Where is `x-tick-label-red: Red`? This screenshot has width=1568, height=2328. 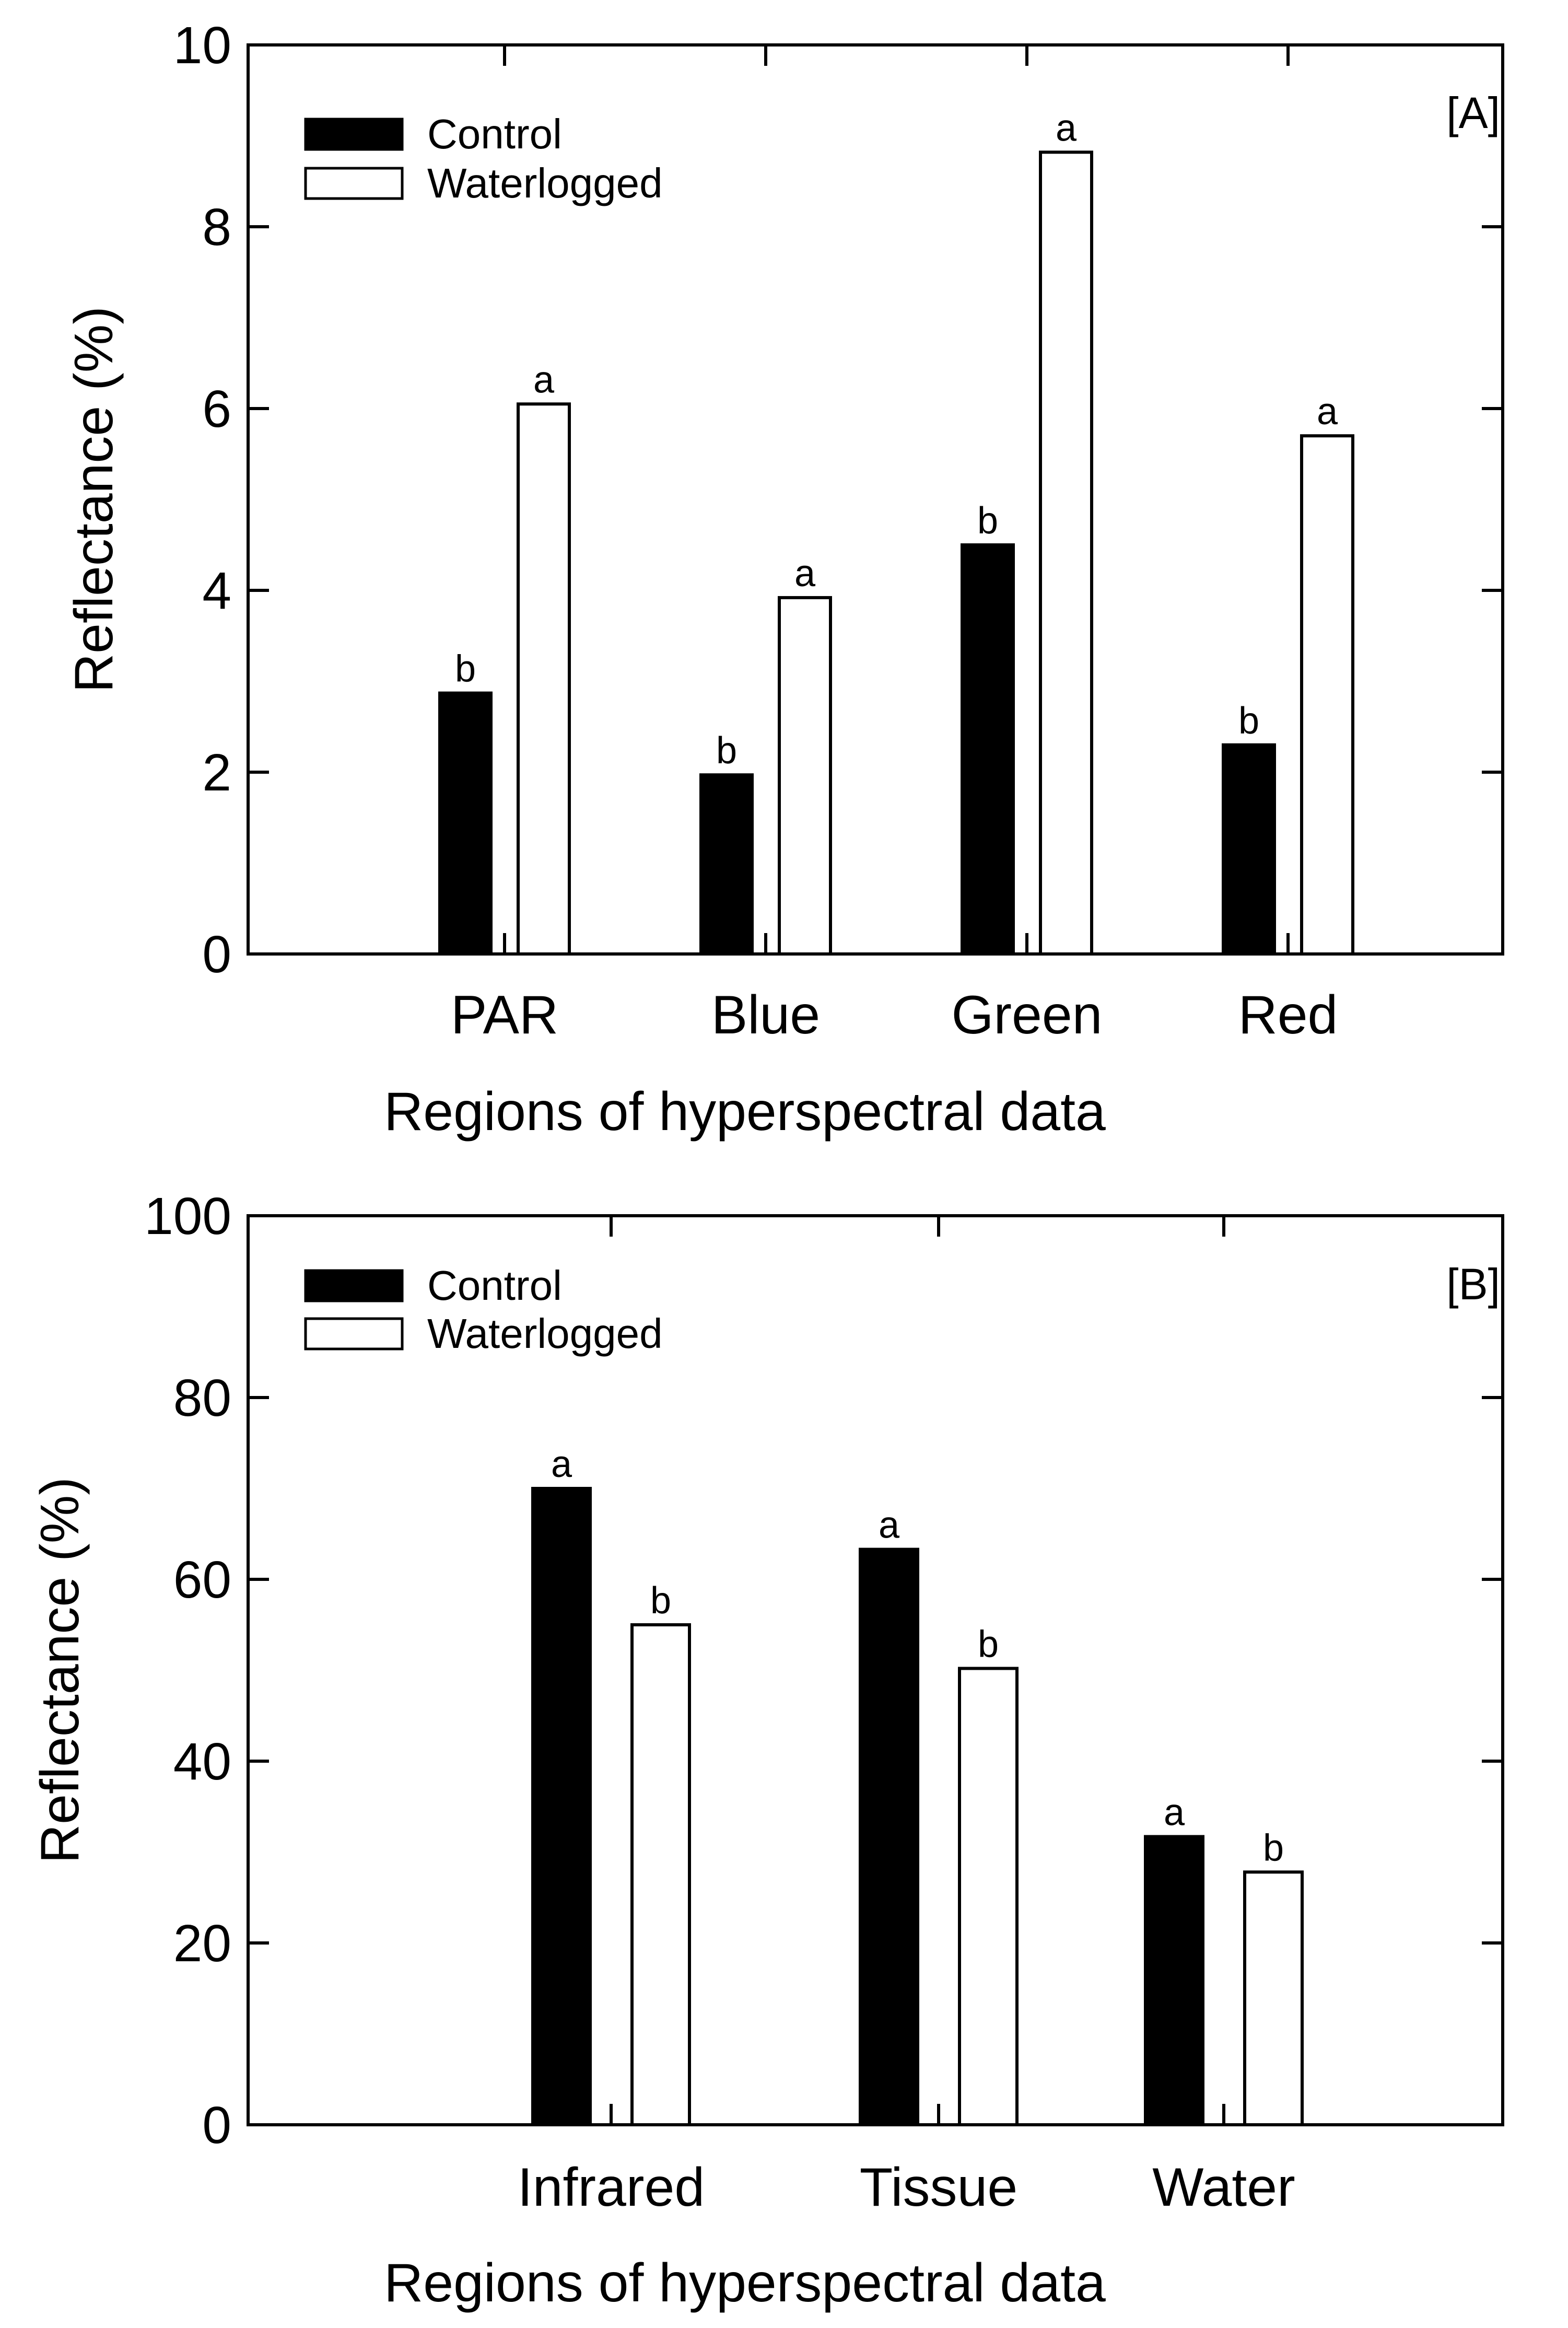
x-tick-label-red: Red is located at coordinates (1288, 1015).